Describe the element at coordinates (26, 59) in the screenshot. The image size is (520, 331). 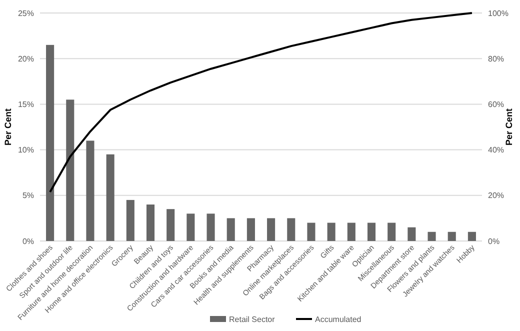
I see `y-tick-label: 20%` at that location.